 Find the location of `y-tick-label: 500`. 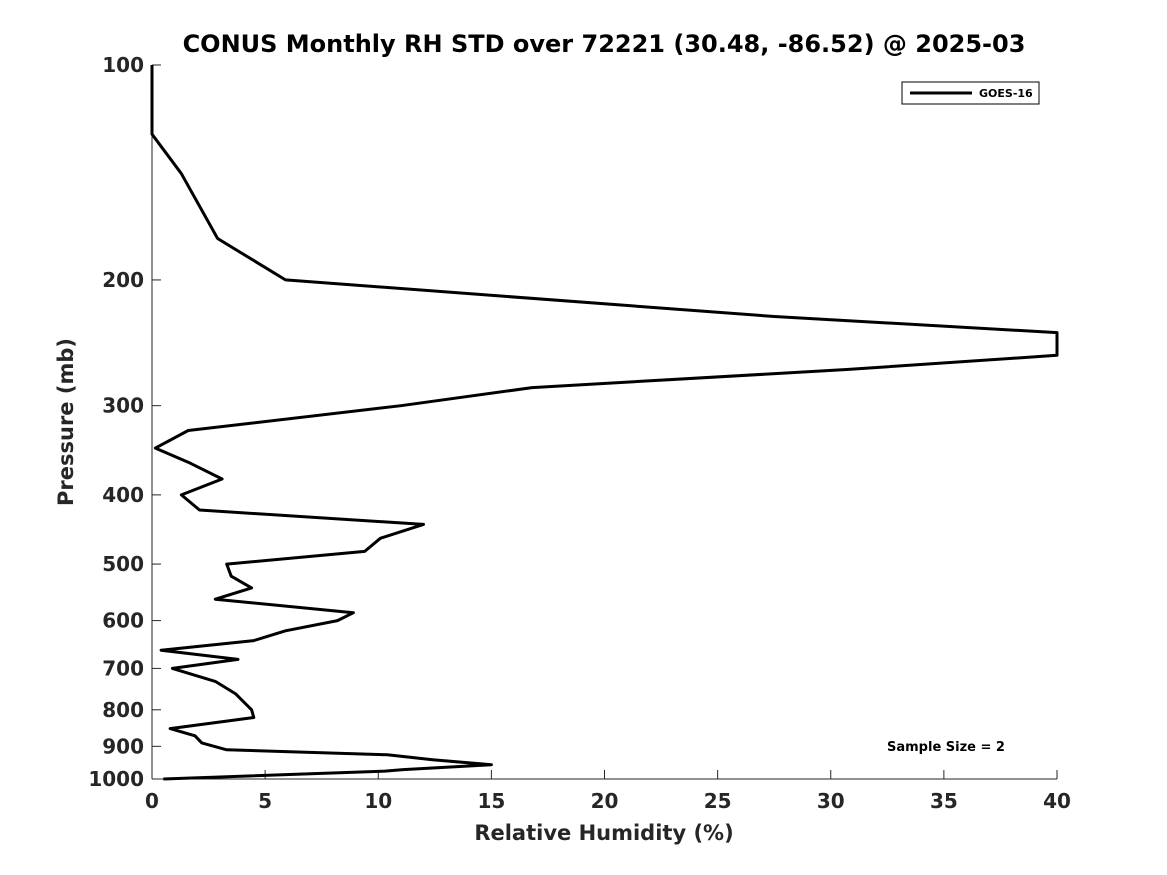

y-tick-label: 500 is located at coordinates (123, 564).